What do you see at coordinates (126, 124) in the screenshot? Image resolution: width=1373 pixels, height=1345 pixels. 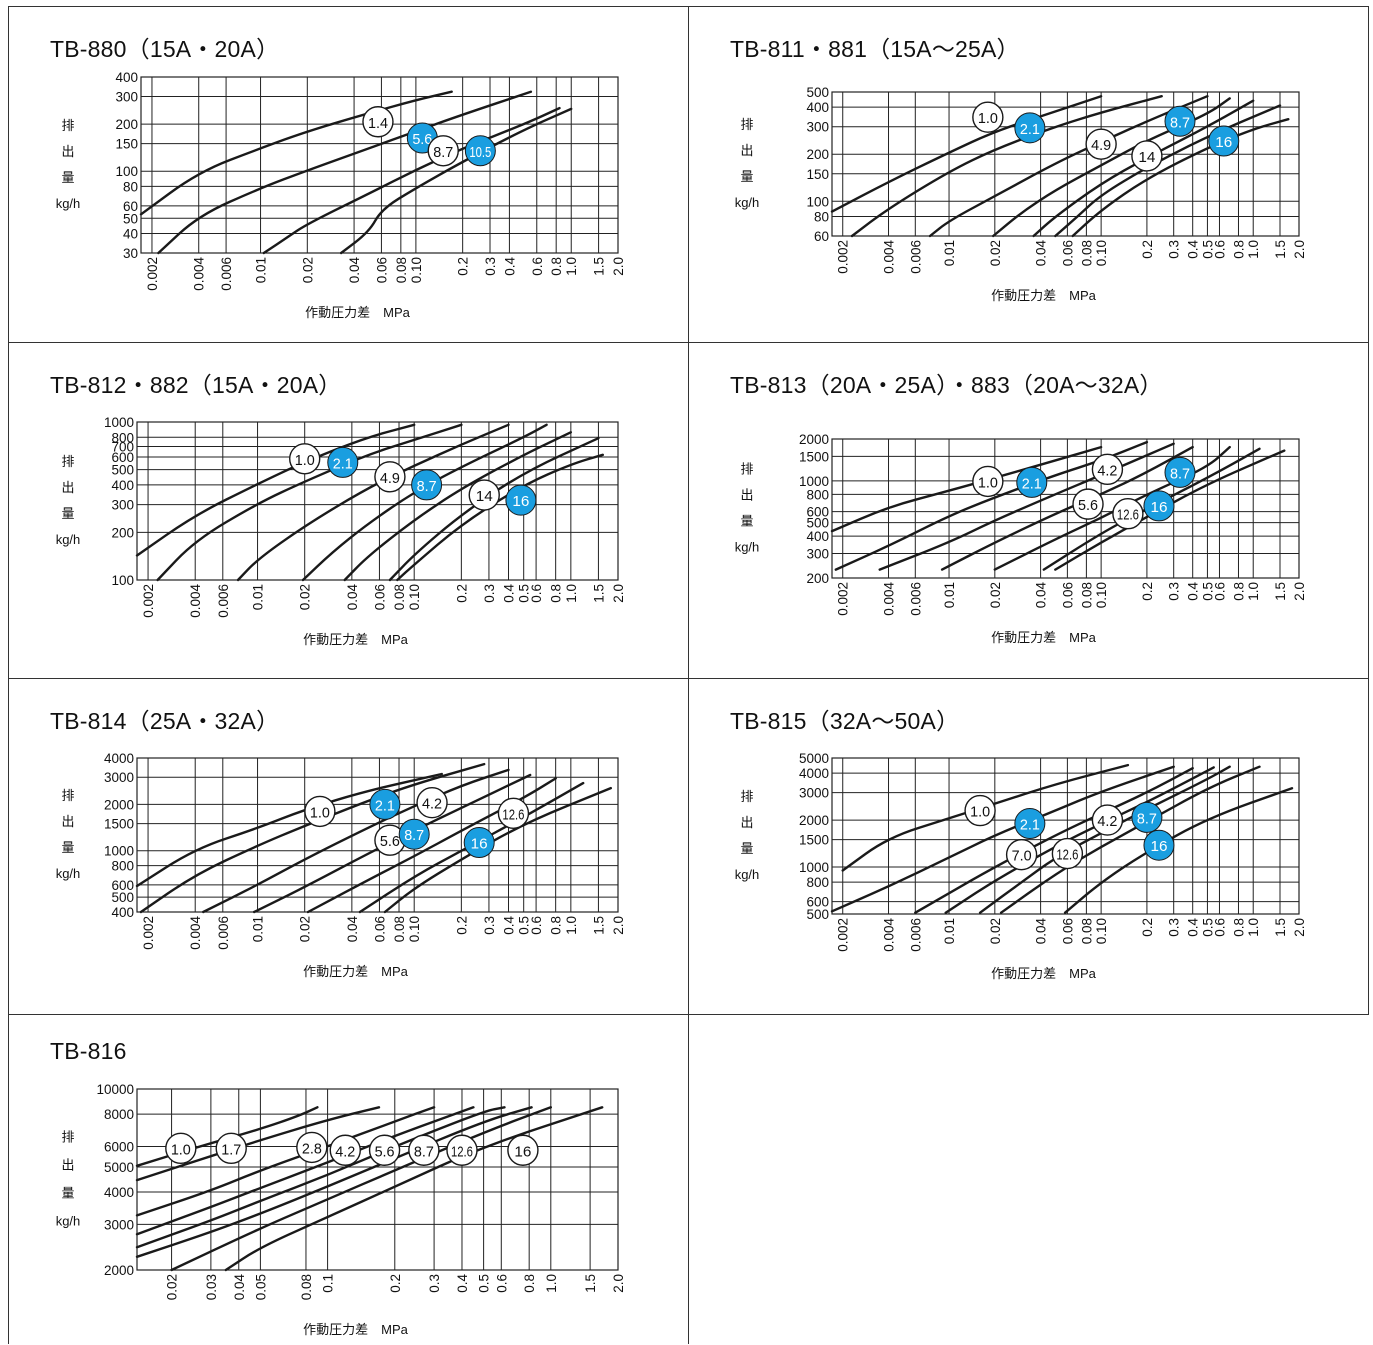 I see `y-tick-label: 200` at bounding box center [126, 124].